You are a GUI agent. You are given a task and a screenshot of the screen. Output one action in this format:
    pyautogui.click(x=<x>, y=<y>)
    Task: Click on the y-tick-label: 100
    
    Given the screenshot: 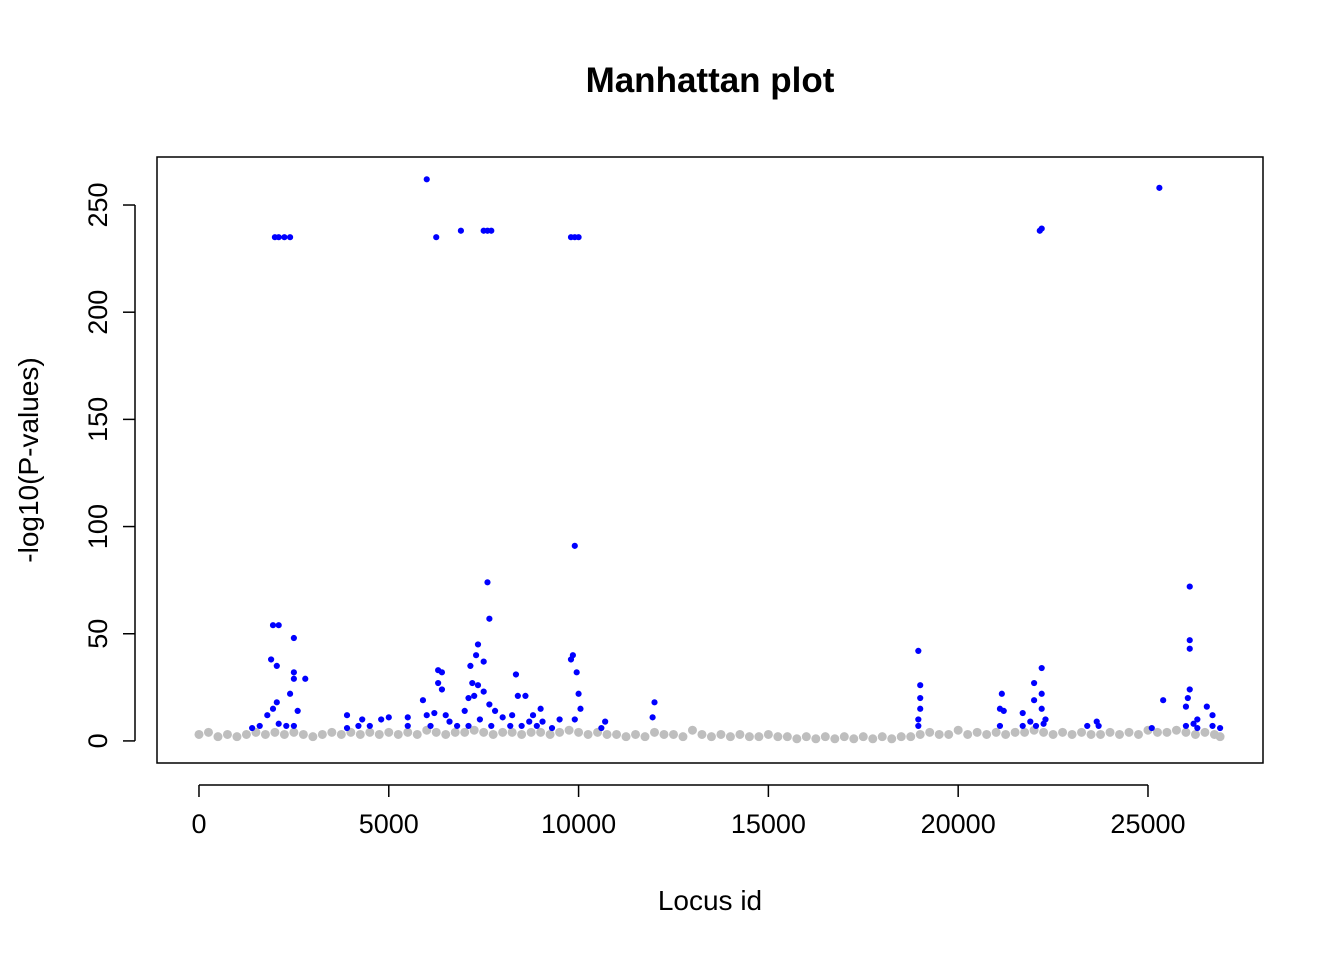 What is the action you would take?
    pyautogui.click(x=98, y=526)
    